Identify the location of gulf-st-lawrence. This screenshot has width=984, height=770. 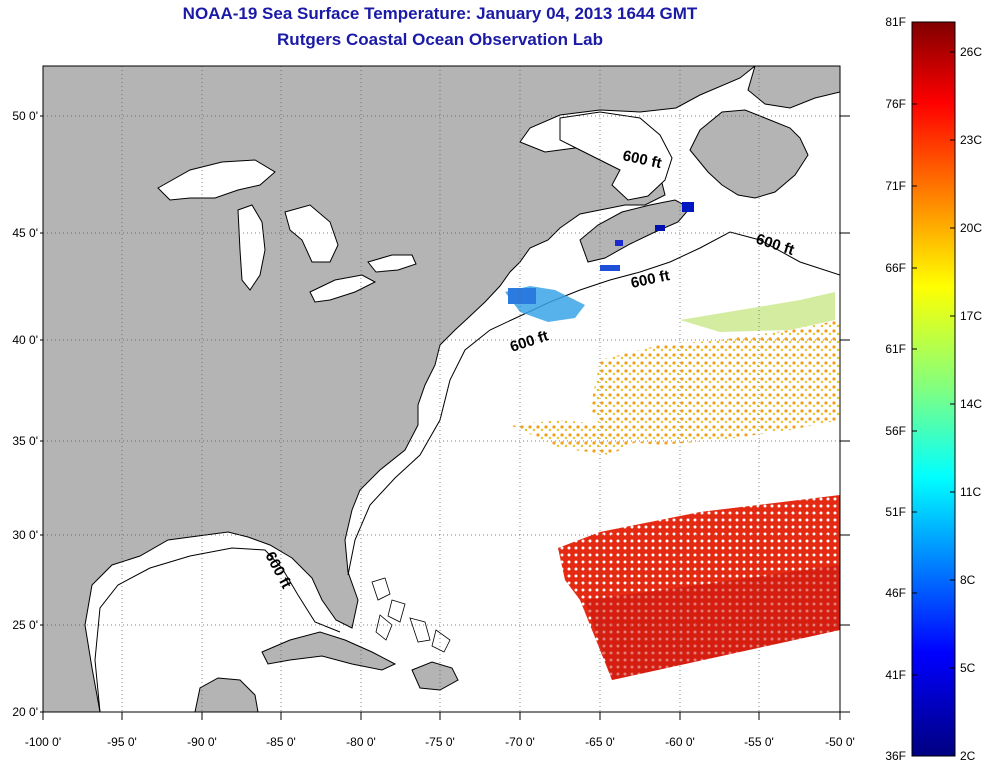
(616, 156).